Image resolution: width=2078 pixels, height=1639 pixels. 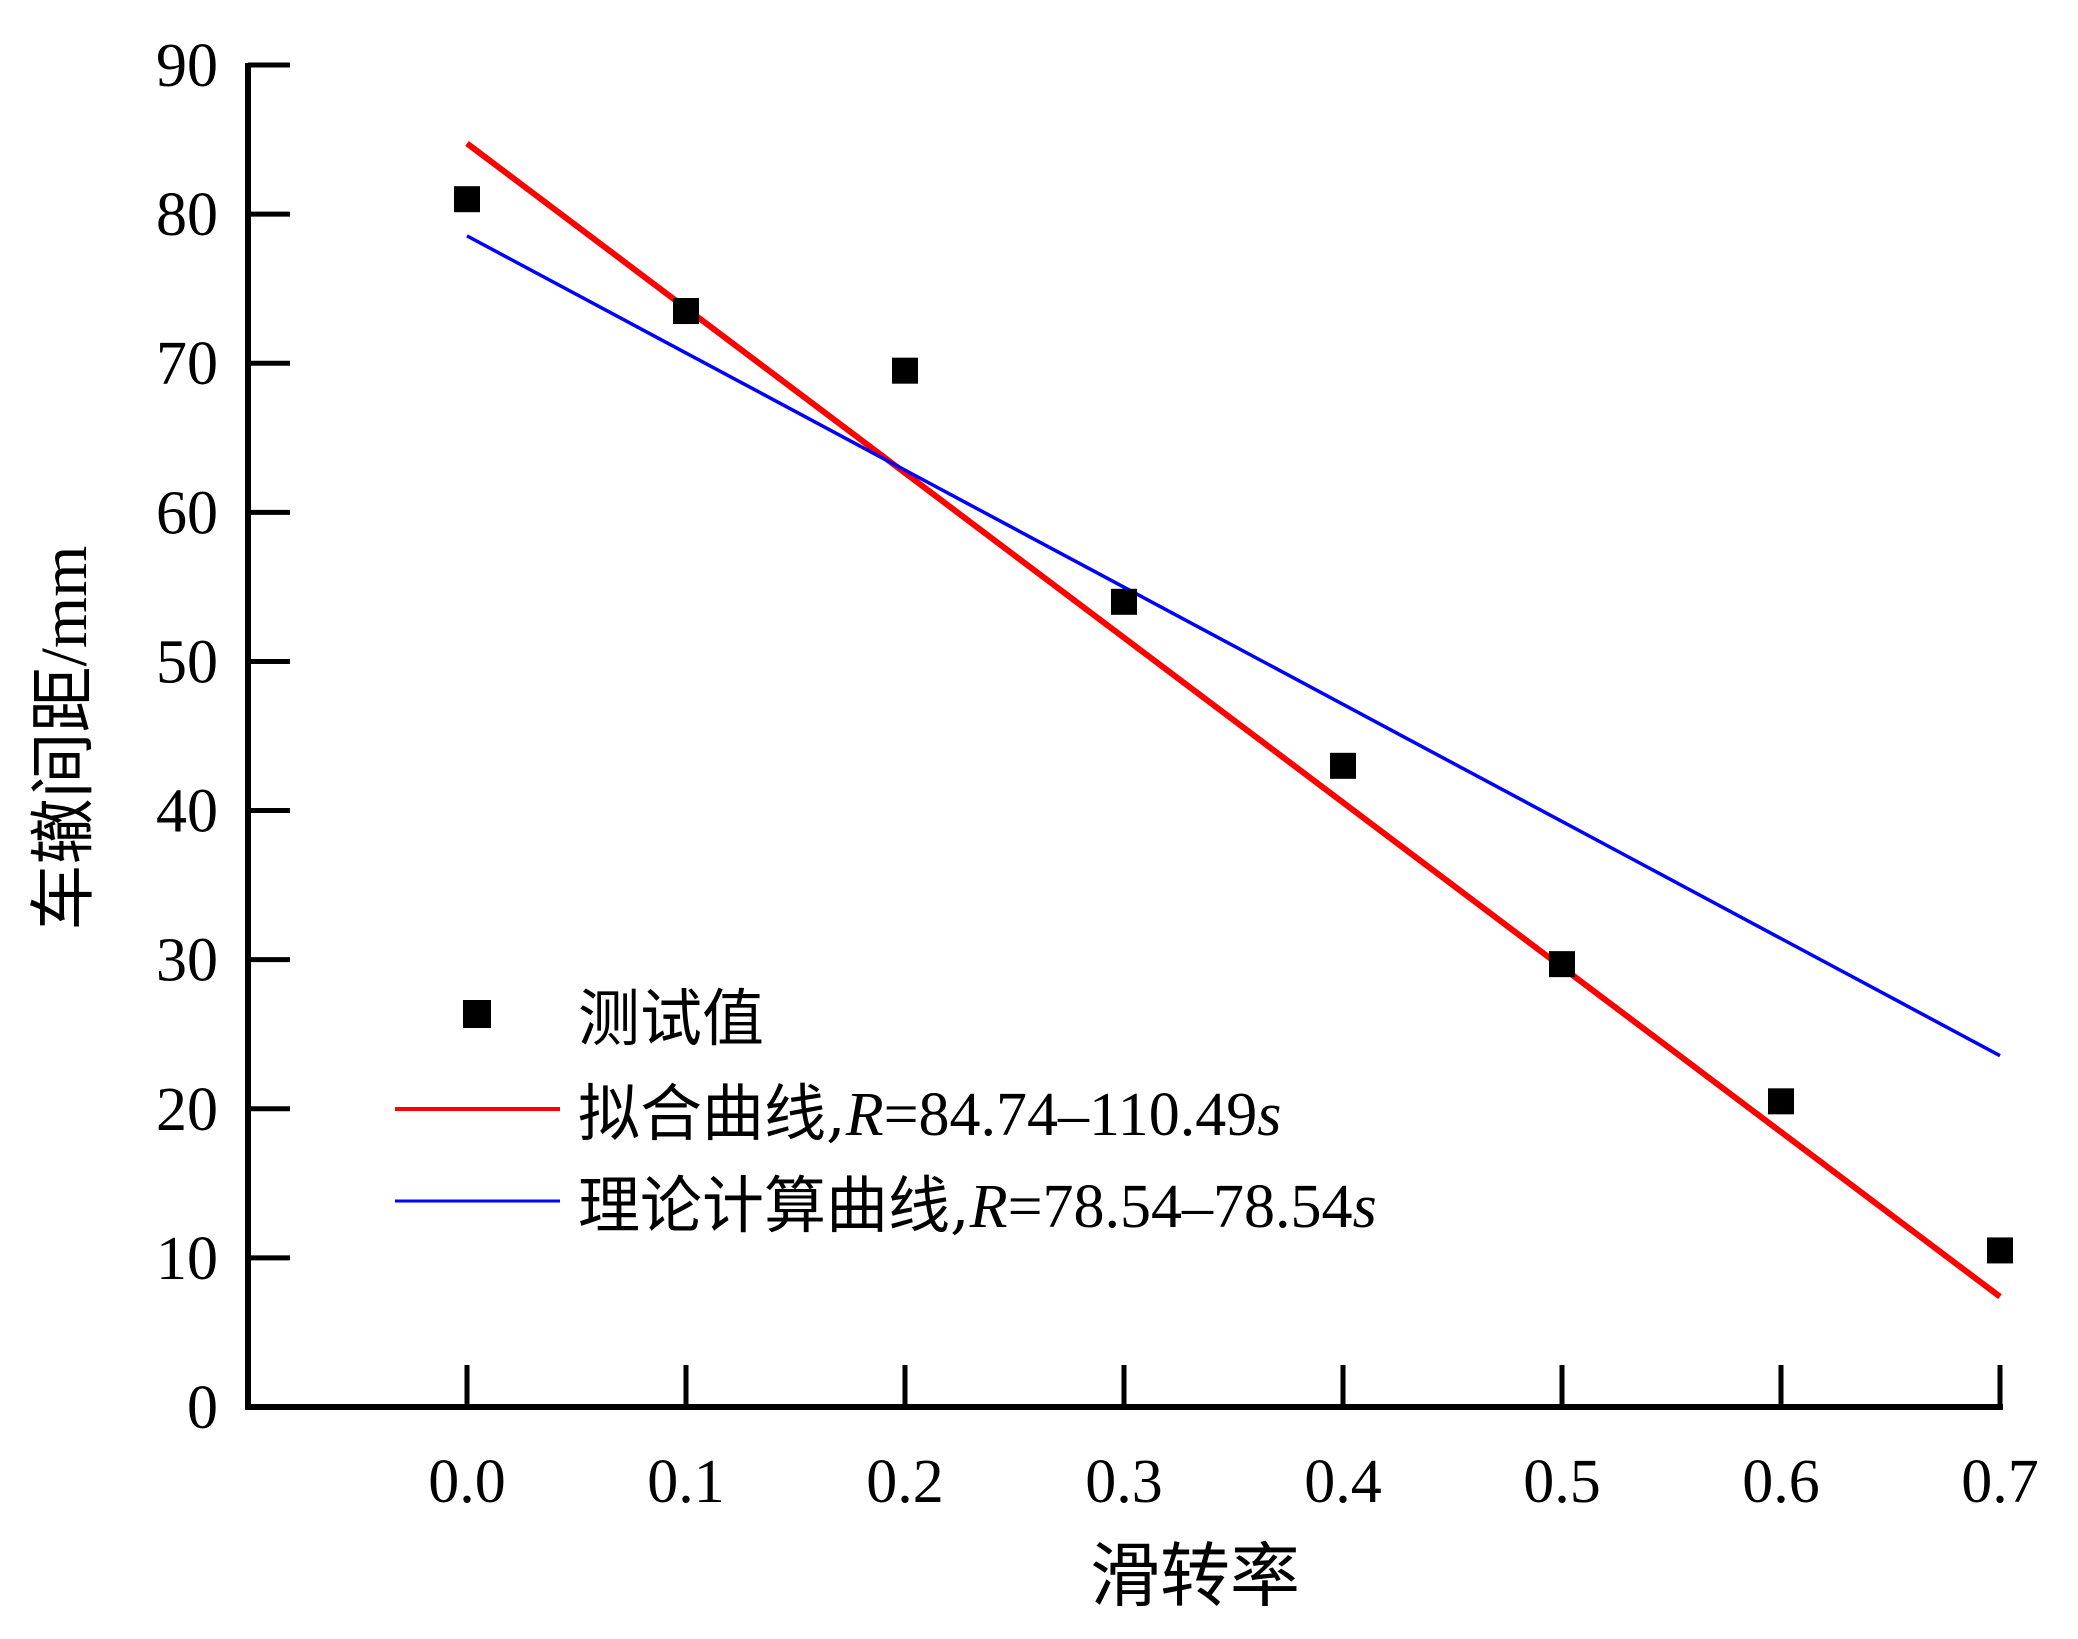 I want to click on legend-fit-var: s, so click(x=1269, y=1115).